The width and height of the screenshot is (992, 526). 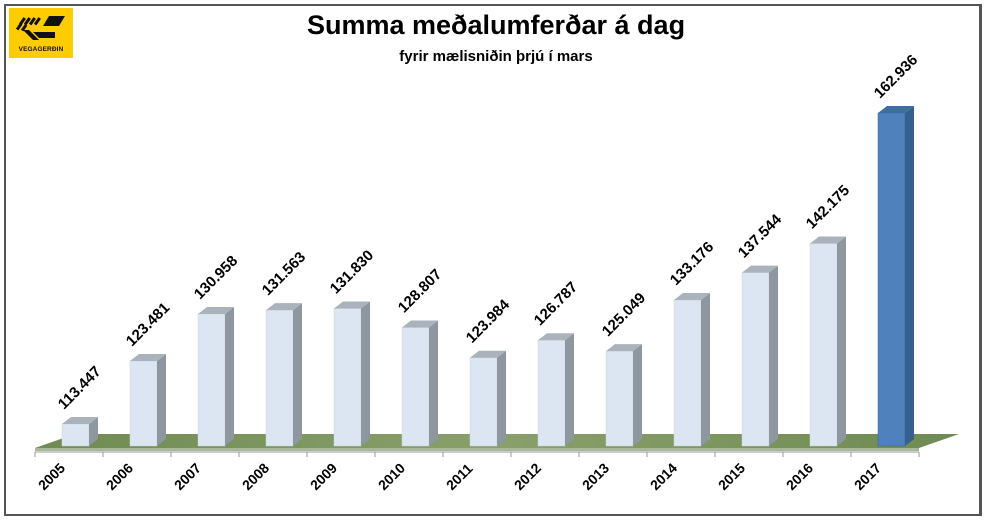 I want to click on value-label: 162.936, so click(x=896, y=76).